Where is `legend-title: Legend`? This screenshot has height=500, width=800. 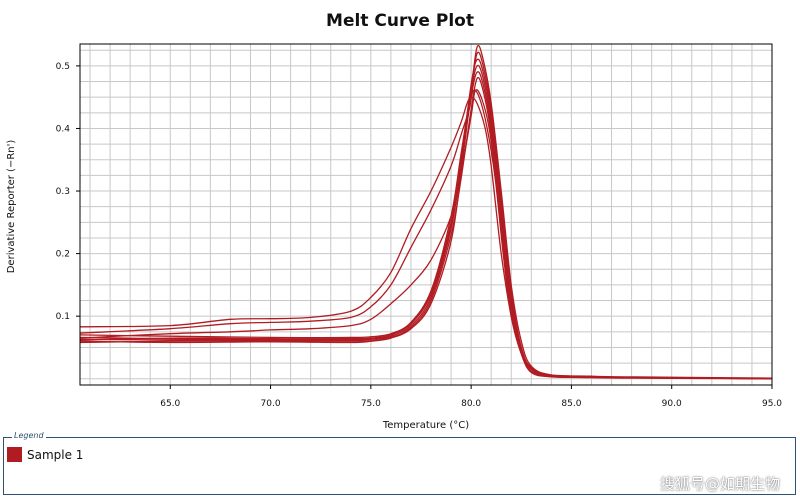
legend-title: Legend is located at coordinates (29, 435).